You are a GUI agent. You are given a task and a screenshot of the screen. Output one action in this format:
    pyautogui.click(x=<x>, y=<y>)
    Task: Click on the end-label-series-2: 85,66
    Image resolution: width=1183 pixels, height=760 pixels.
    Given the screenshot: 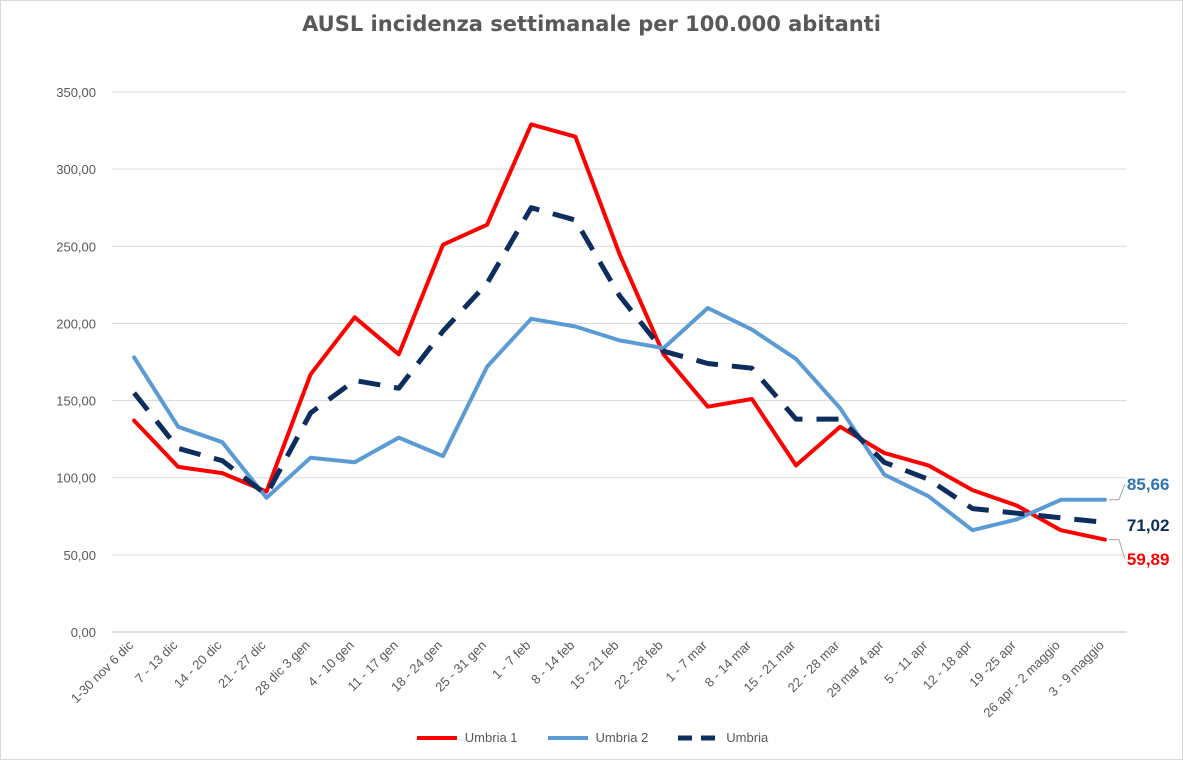 What is the action you would take?
    pyautogui.click(x=1148, y=484)
    